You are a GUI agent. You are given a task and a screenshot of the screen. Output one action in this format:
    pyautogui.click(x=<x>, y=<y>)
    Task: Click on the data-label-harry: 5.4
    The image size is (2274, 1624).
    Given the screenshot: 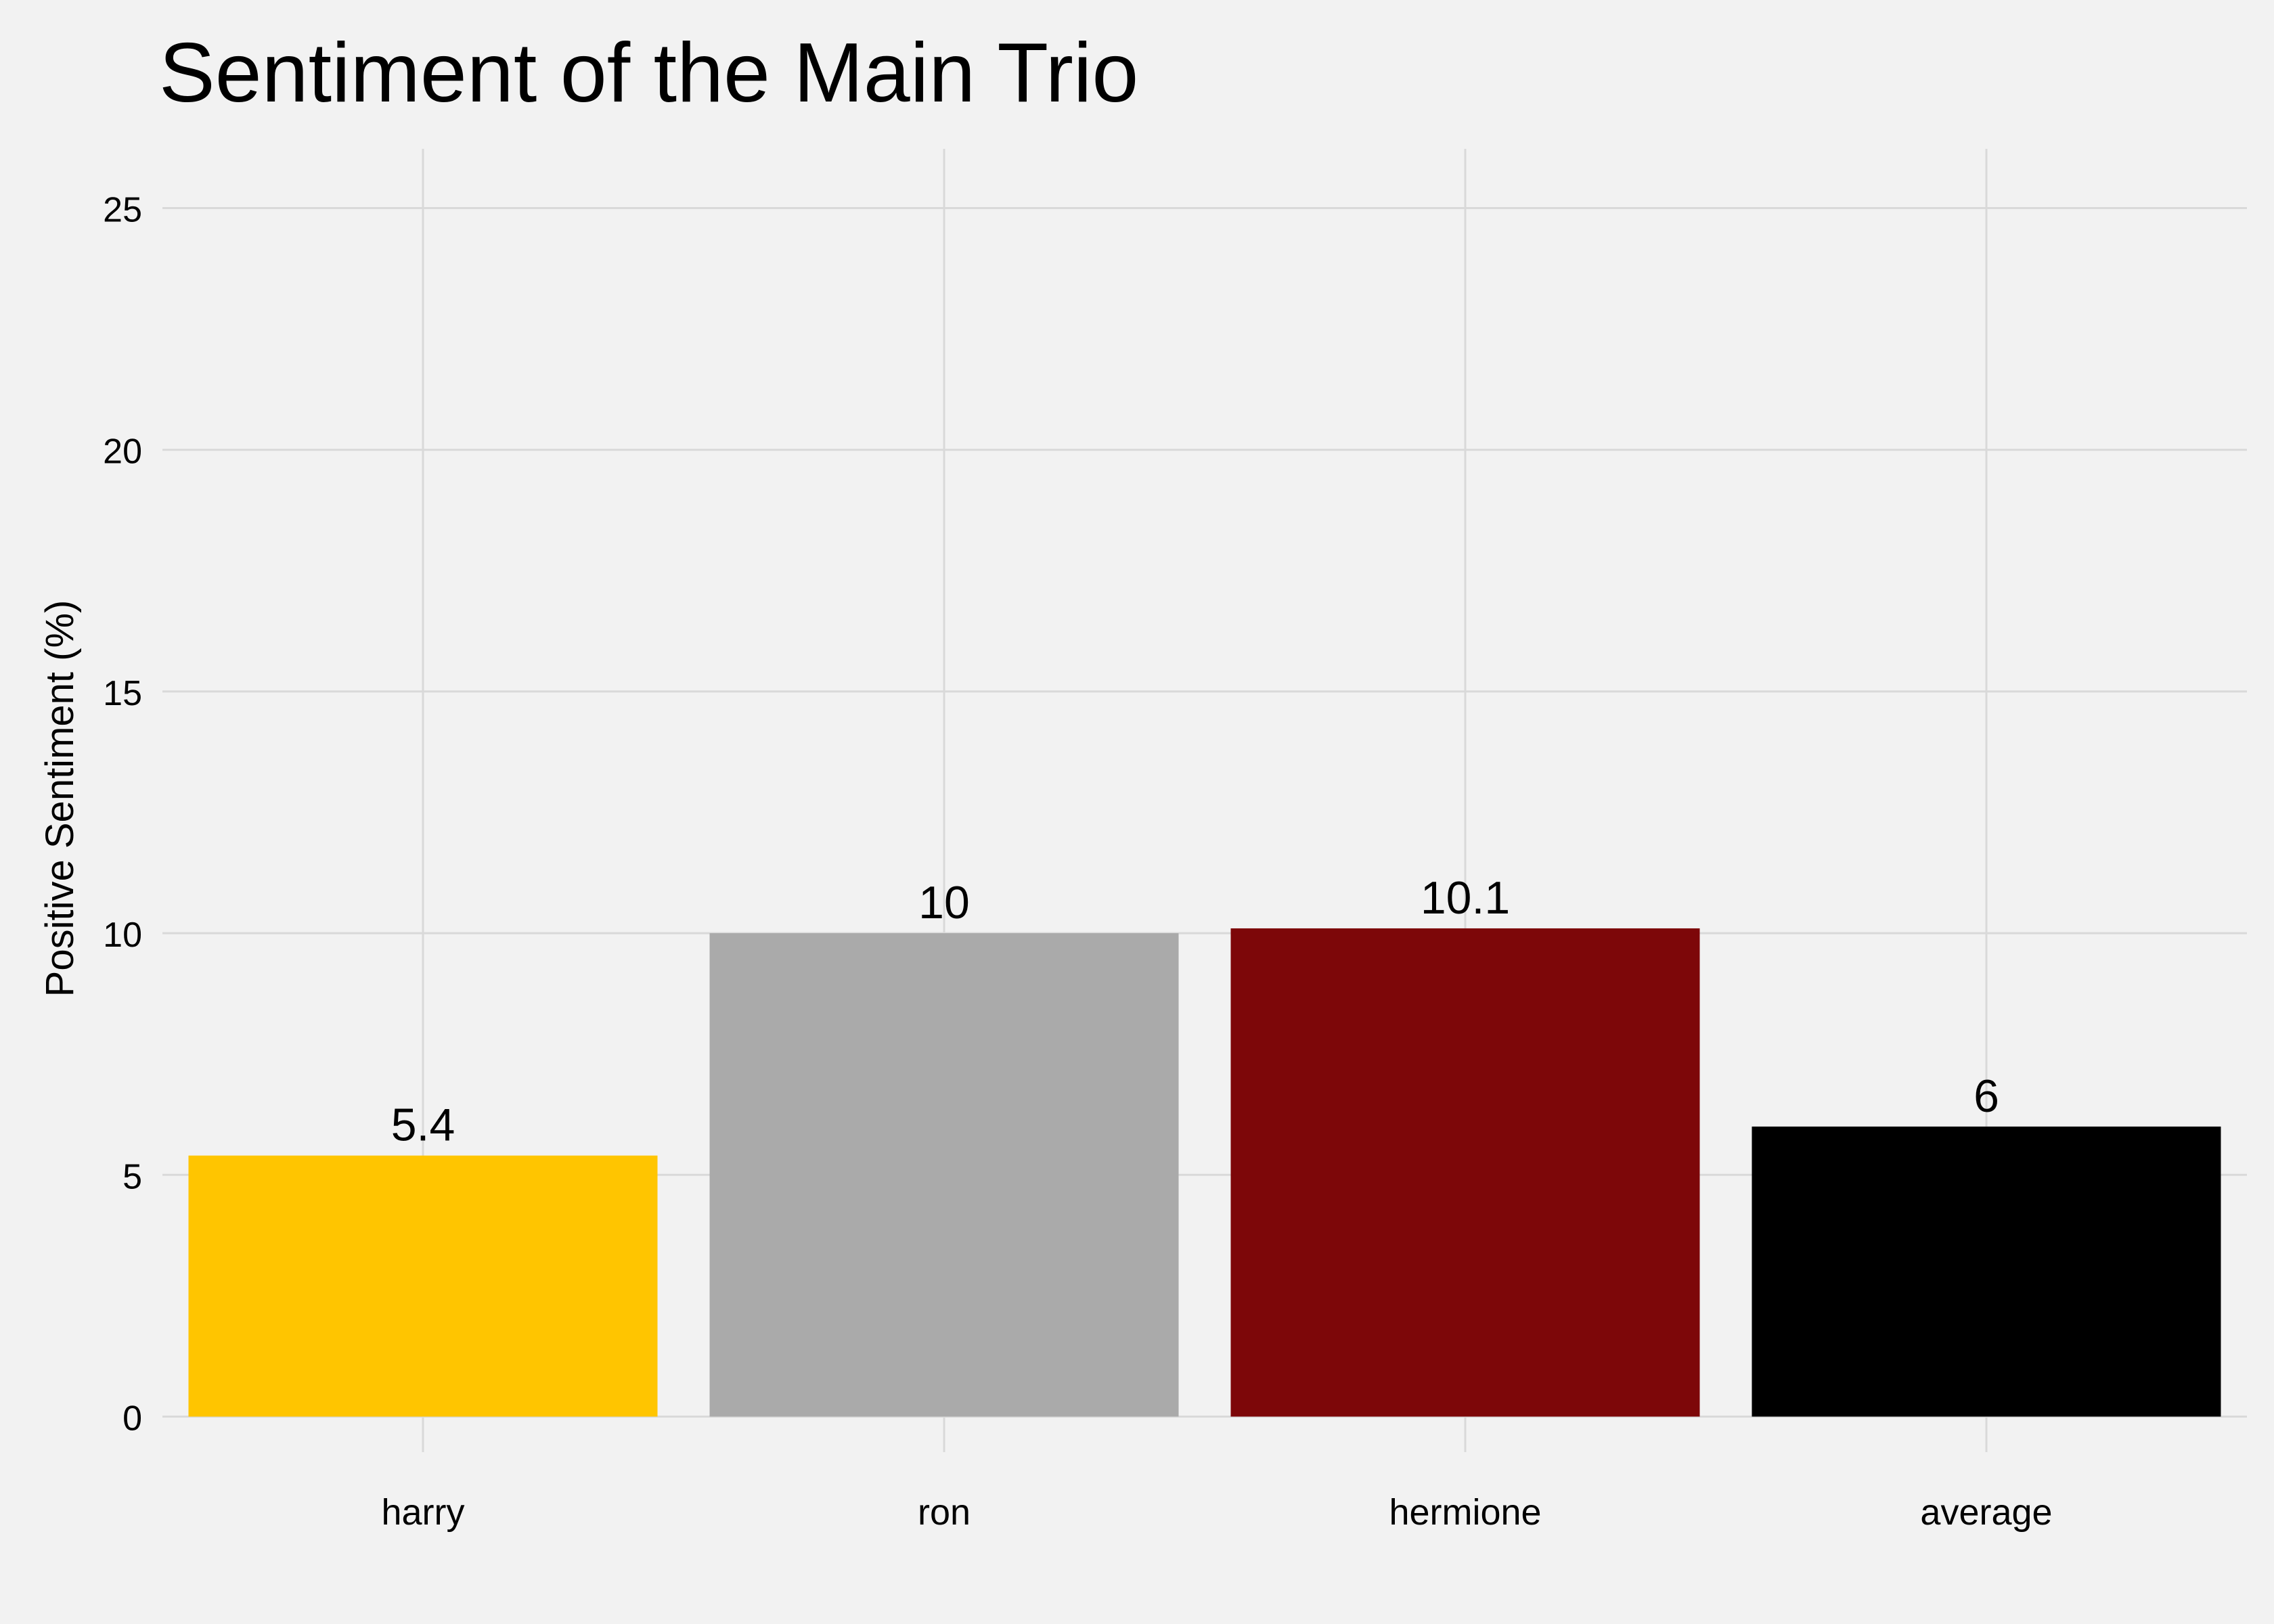 What is the action you would take?
    pyautogui.click(x=423, y=1125)
    